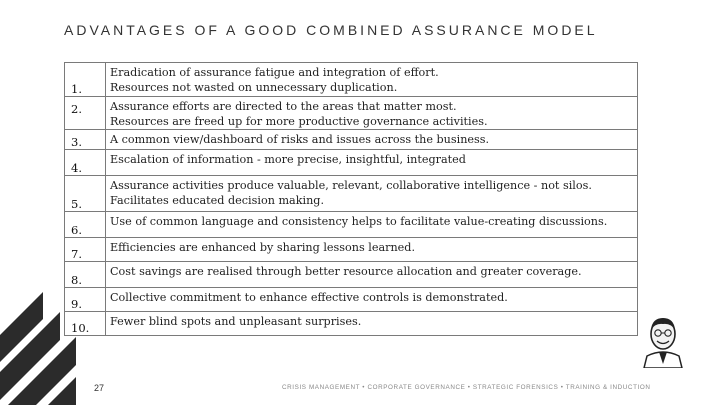 The width and height of the screenshot is (720, 405). What do you see at coordinates (76, 230) in the screenshot?
I see `row-number: 6.` at bounding box center [76, 230].